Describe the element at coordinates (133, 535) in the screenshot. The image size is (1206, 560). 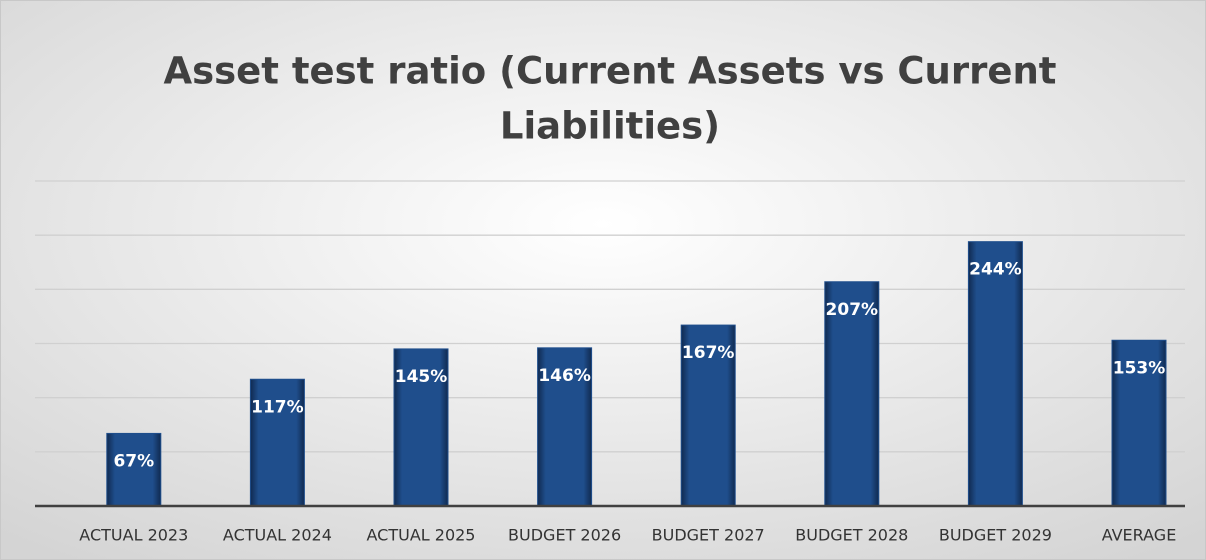
I see `x-tick-label: ACTUAL 2023` at that location.